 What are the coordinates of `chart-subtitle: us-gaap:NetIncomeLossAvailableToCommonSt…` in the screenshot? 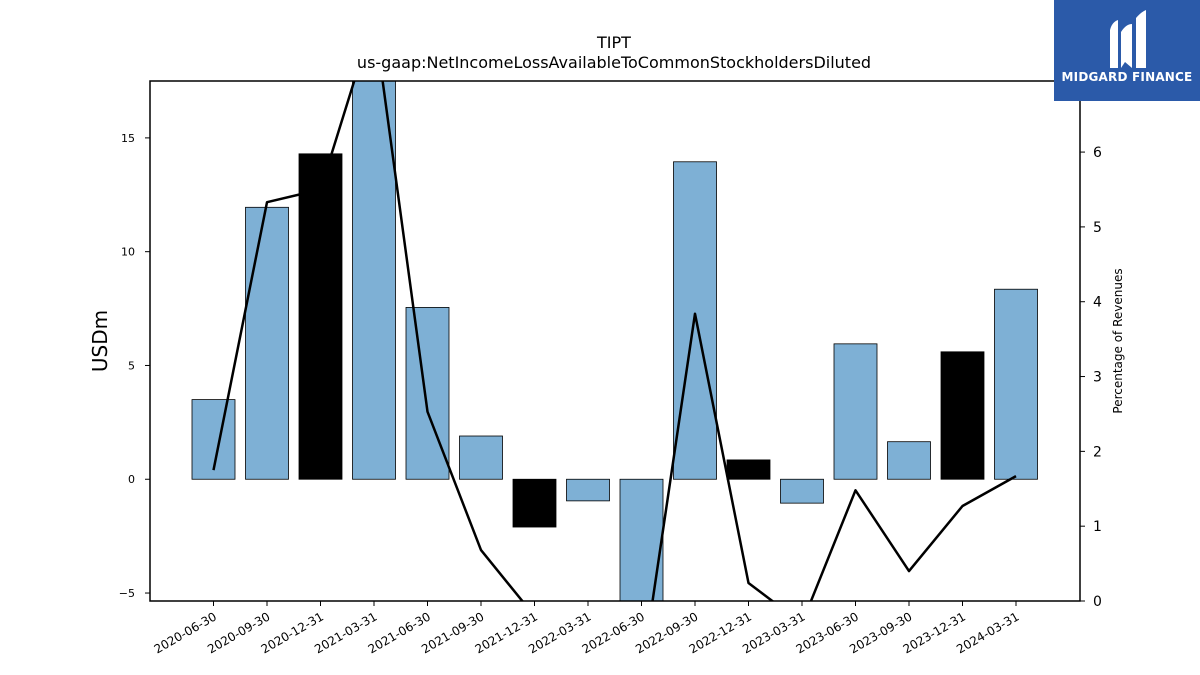 It's located at (614, 62).